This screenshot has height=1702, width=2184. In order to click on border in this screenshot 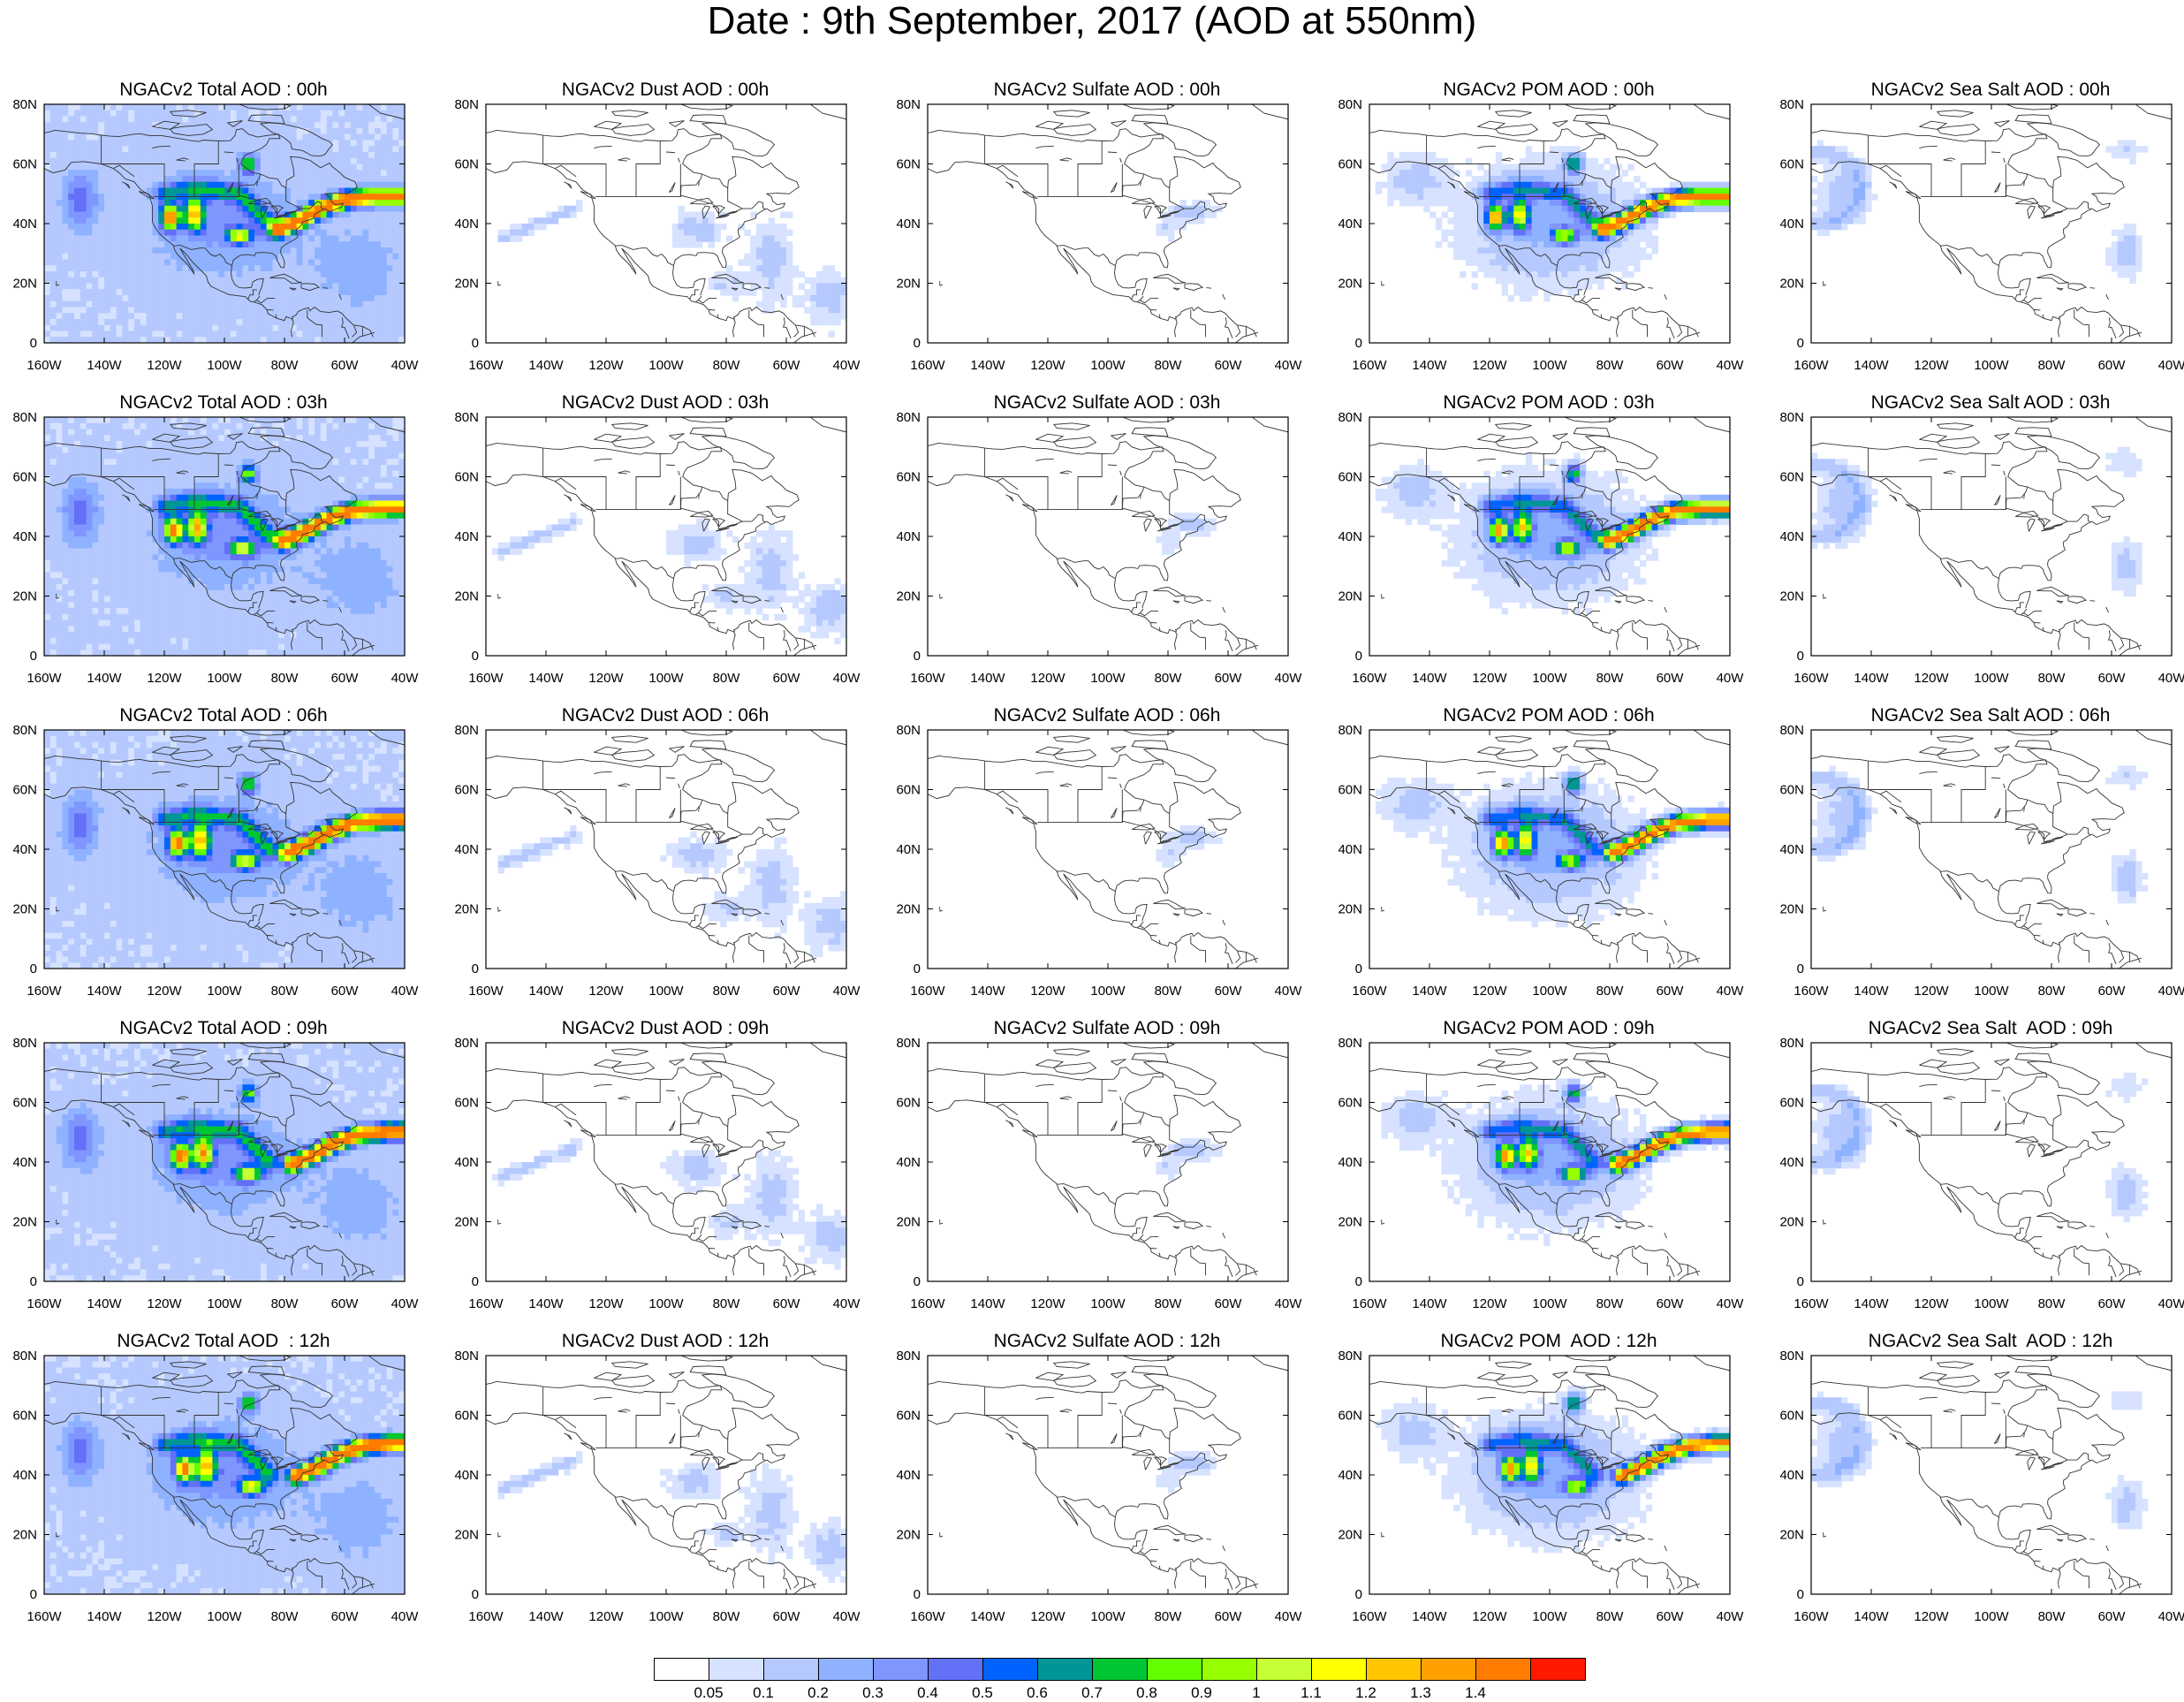, I will do `click(265, 300)`.